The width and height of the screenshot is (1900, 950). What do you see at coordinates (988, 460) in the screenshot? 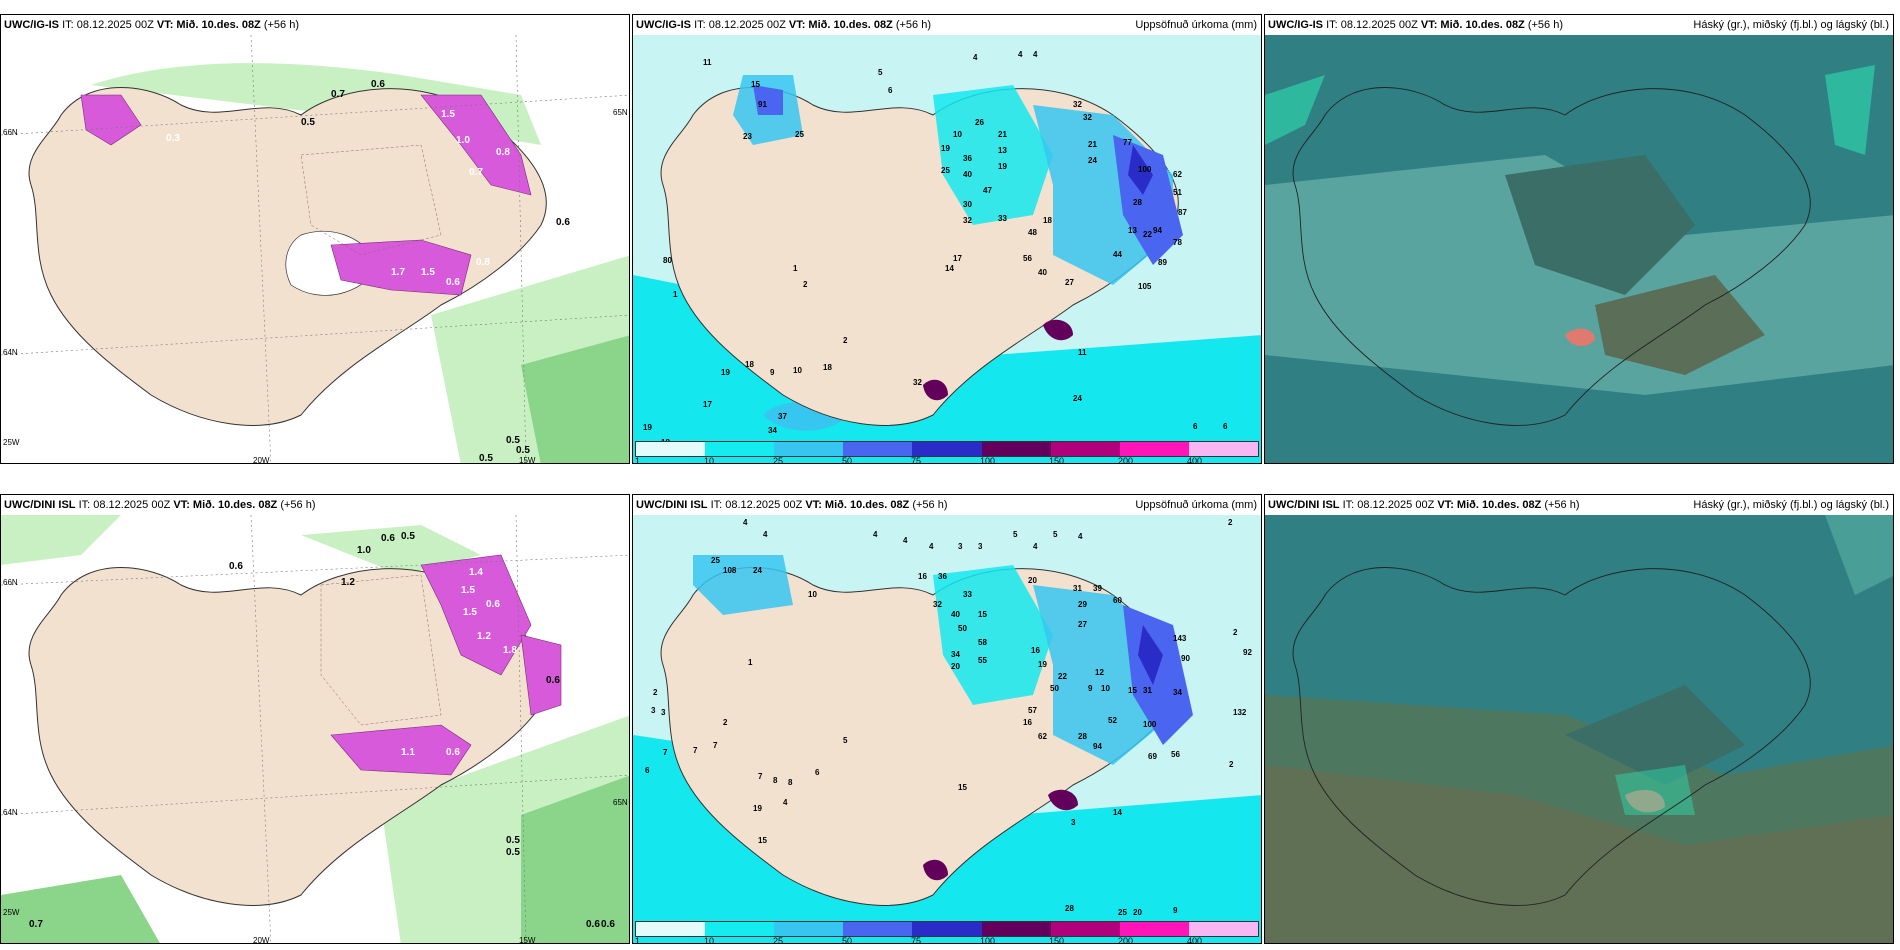
I see `colorbar-tick: 100` at bounding box center [988, 460].